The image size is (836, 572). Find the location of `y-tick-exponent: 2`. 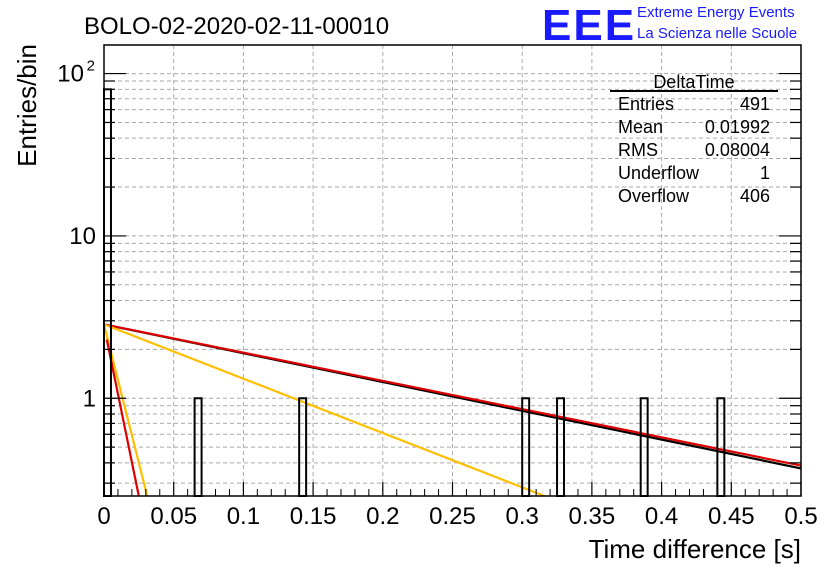

y-tick-exponent: 2 is located at coordinates (91, 66).